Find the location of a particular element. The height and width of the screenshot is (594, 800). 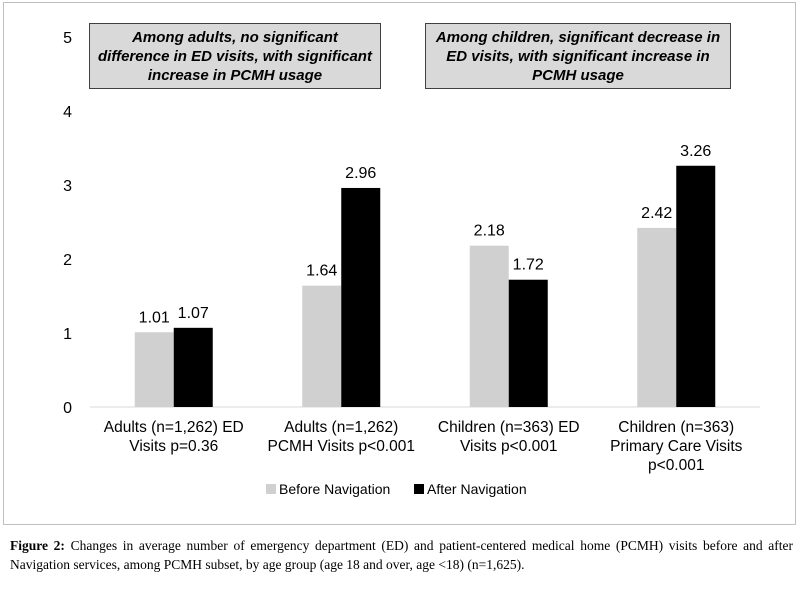

x-category-label-line: Primary Care Visits is located at coordinates (676, 446).